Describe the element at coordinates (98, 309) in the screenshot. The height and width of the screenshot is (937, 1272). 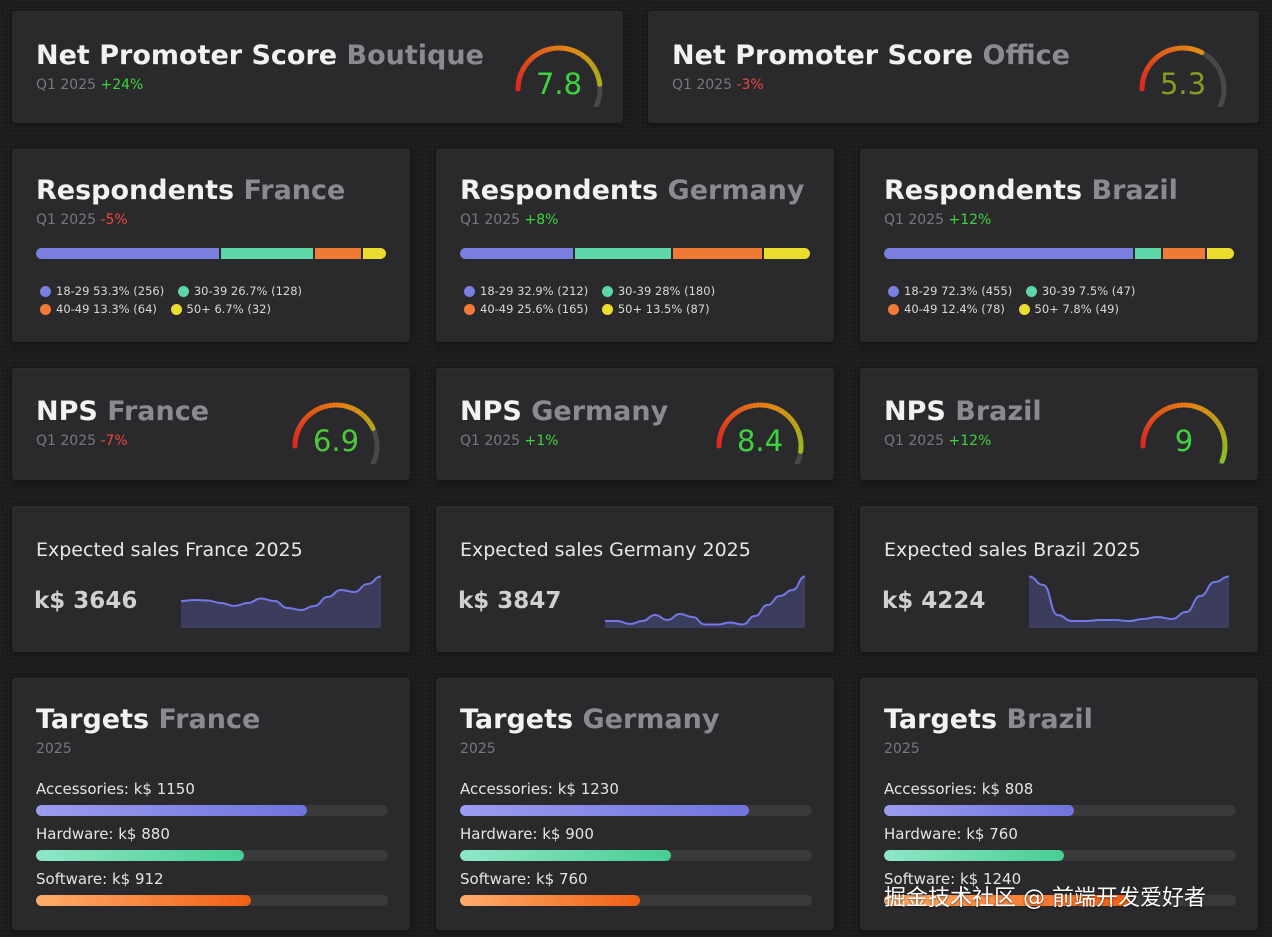
I see `legend-item: 40-49 13.3% (64)` at that location.